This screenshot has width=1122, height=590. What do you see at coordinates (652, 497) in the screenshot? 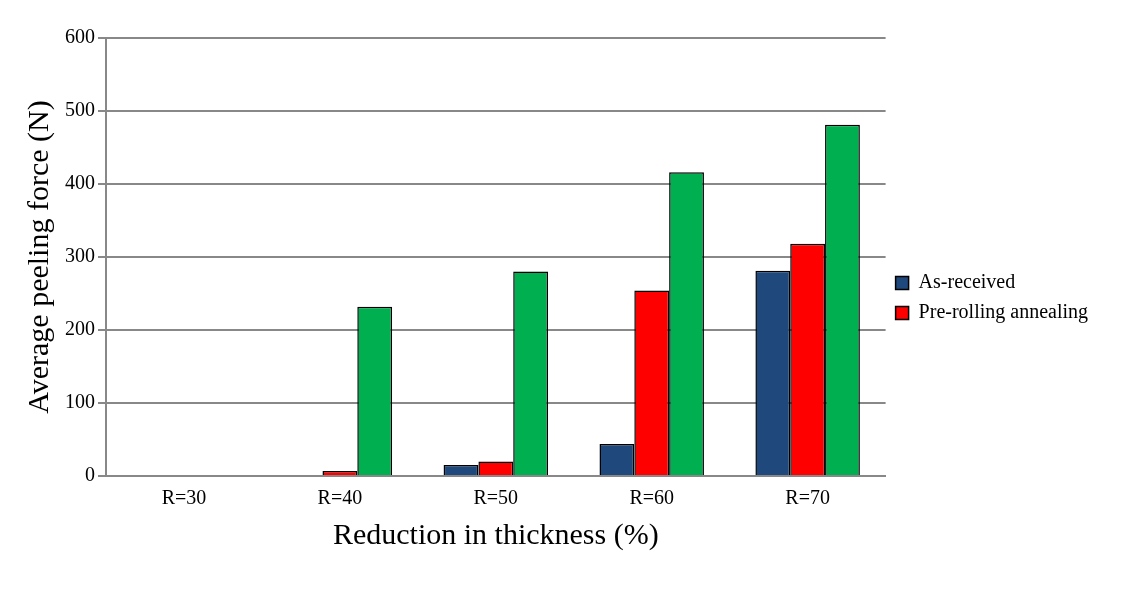
I see `x-tick-label: R=60` at bounding box center [652, 497].